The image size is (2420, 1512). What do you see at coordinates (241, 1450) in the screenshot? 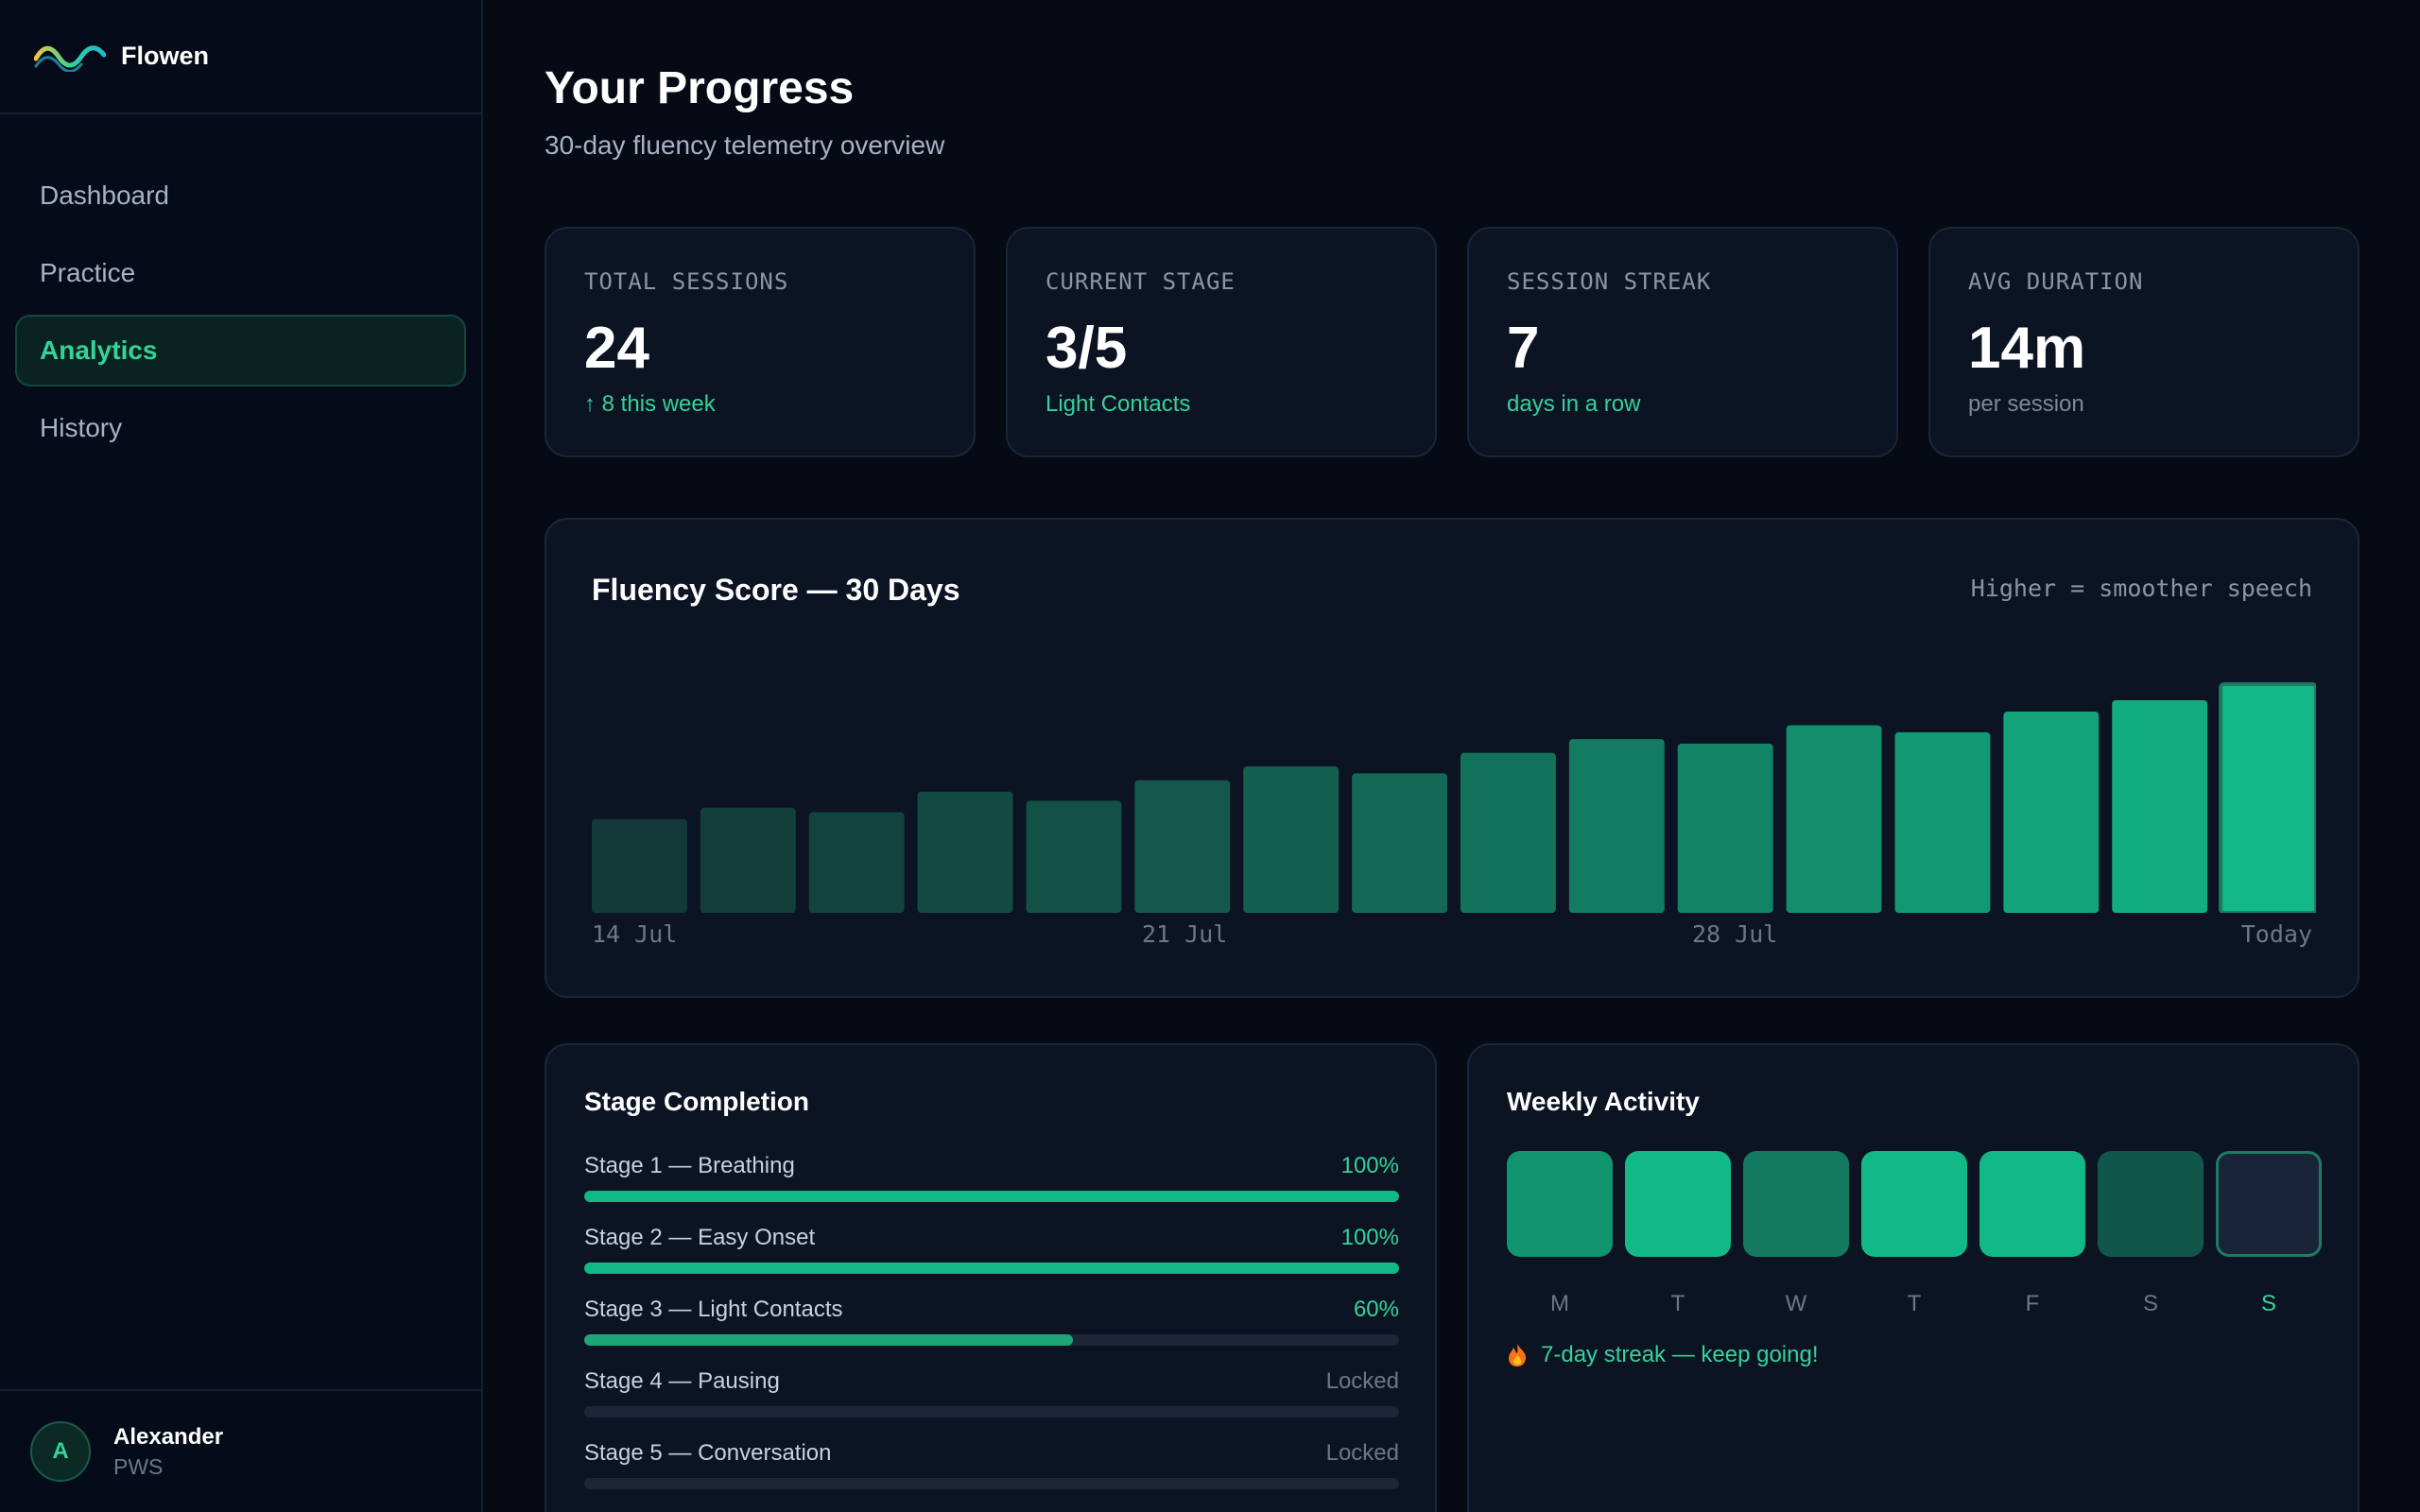
I see `user-profile: A Alexander PWS` at bounding box center [241, 1450].